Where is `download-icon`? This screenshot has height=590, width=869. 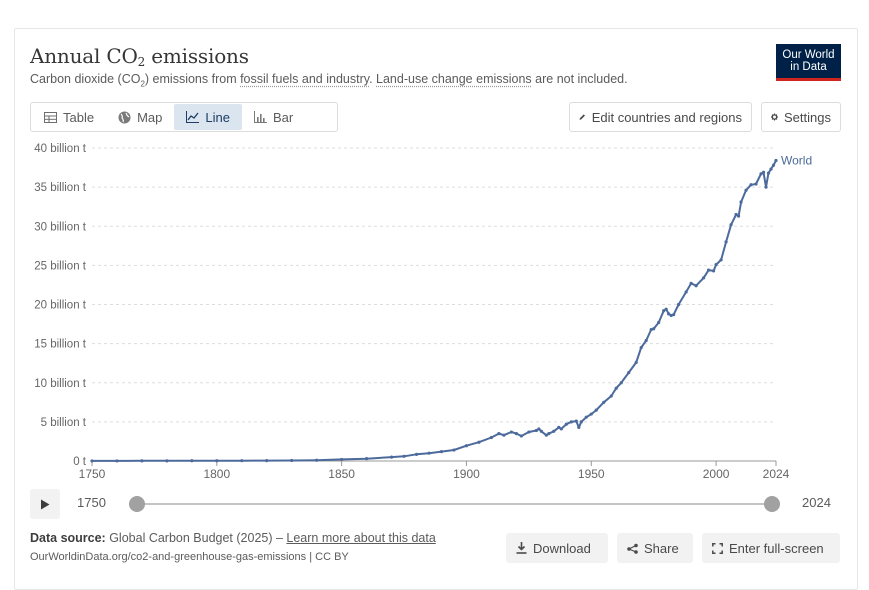 download-icon is located at coordinates (521, 548).